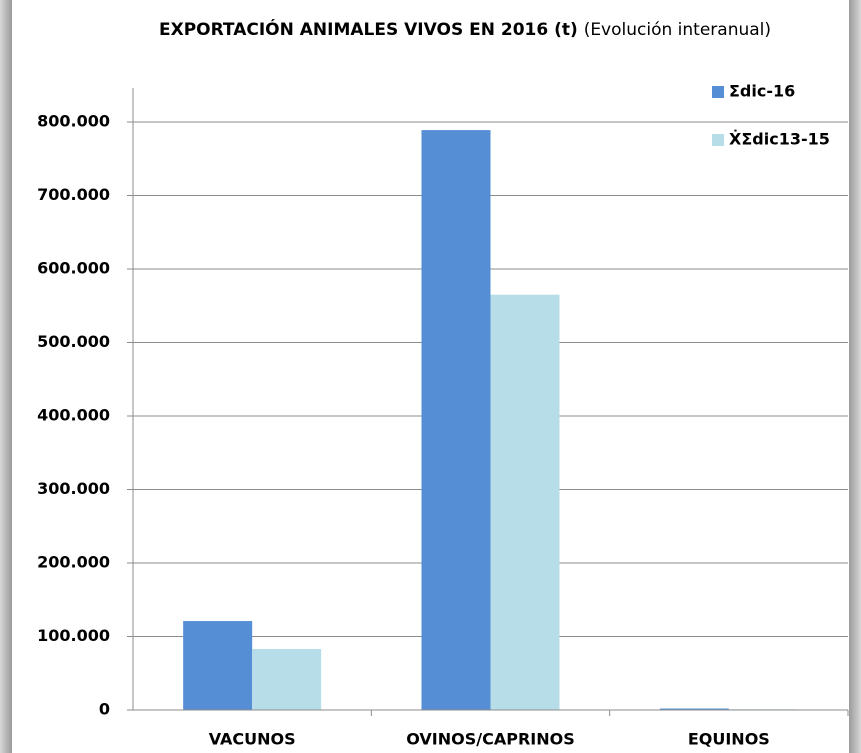  What do you see at coordinates (855, 376) in the screenshot?
I see `frame-right` at bounding box center [855, 376].